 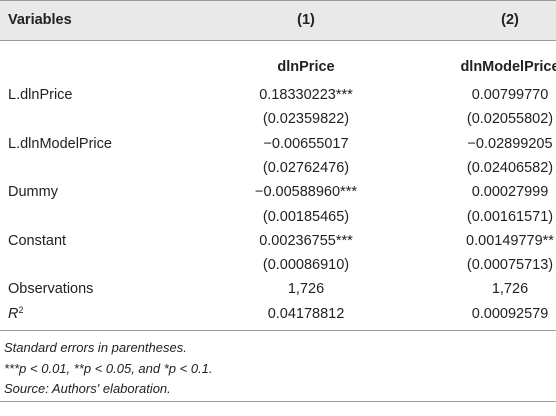 I want to click on row-label: L.dlnPrice, so click(x=40, y=95).